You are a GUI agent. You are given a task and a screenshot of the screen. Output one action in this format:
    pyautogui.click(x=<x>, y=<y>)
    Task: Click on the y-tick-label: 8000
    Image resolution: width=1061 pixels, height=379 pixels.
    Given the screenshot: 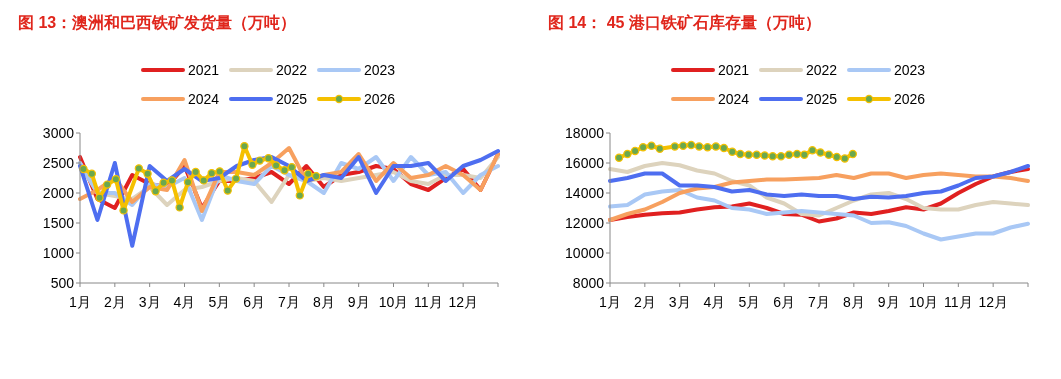 What is the action you would take?
    pyautogui.click(x=588, y=283)
    